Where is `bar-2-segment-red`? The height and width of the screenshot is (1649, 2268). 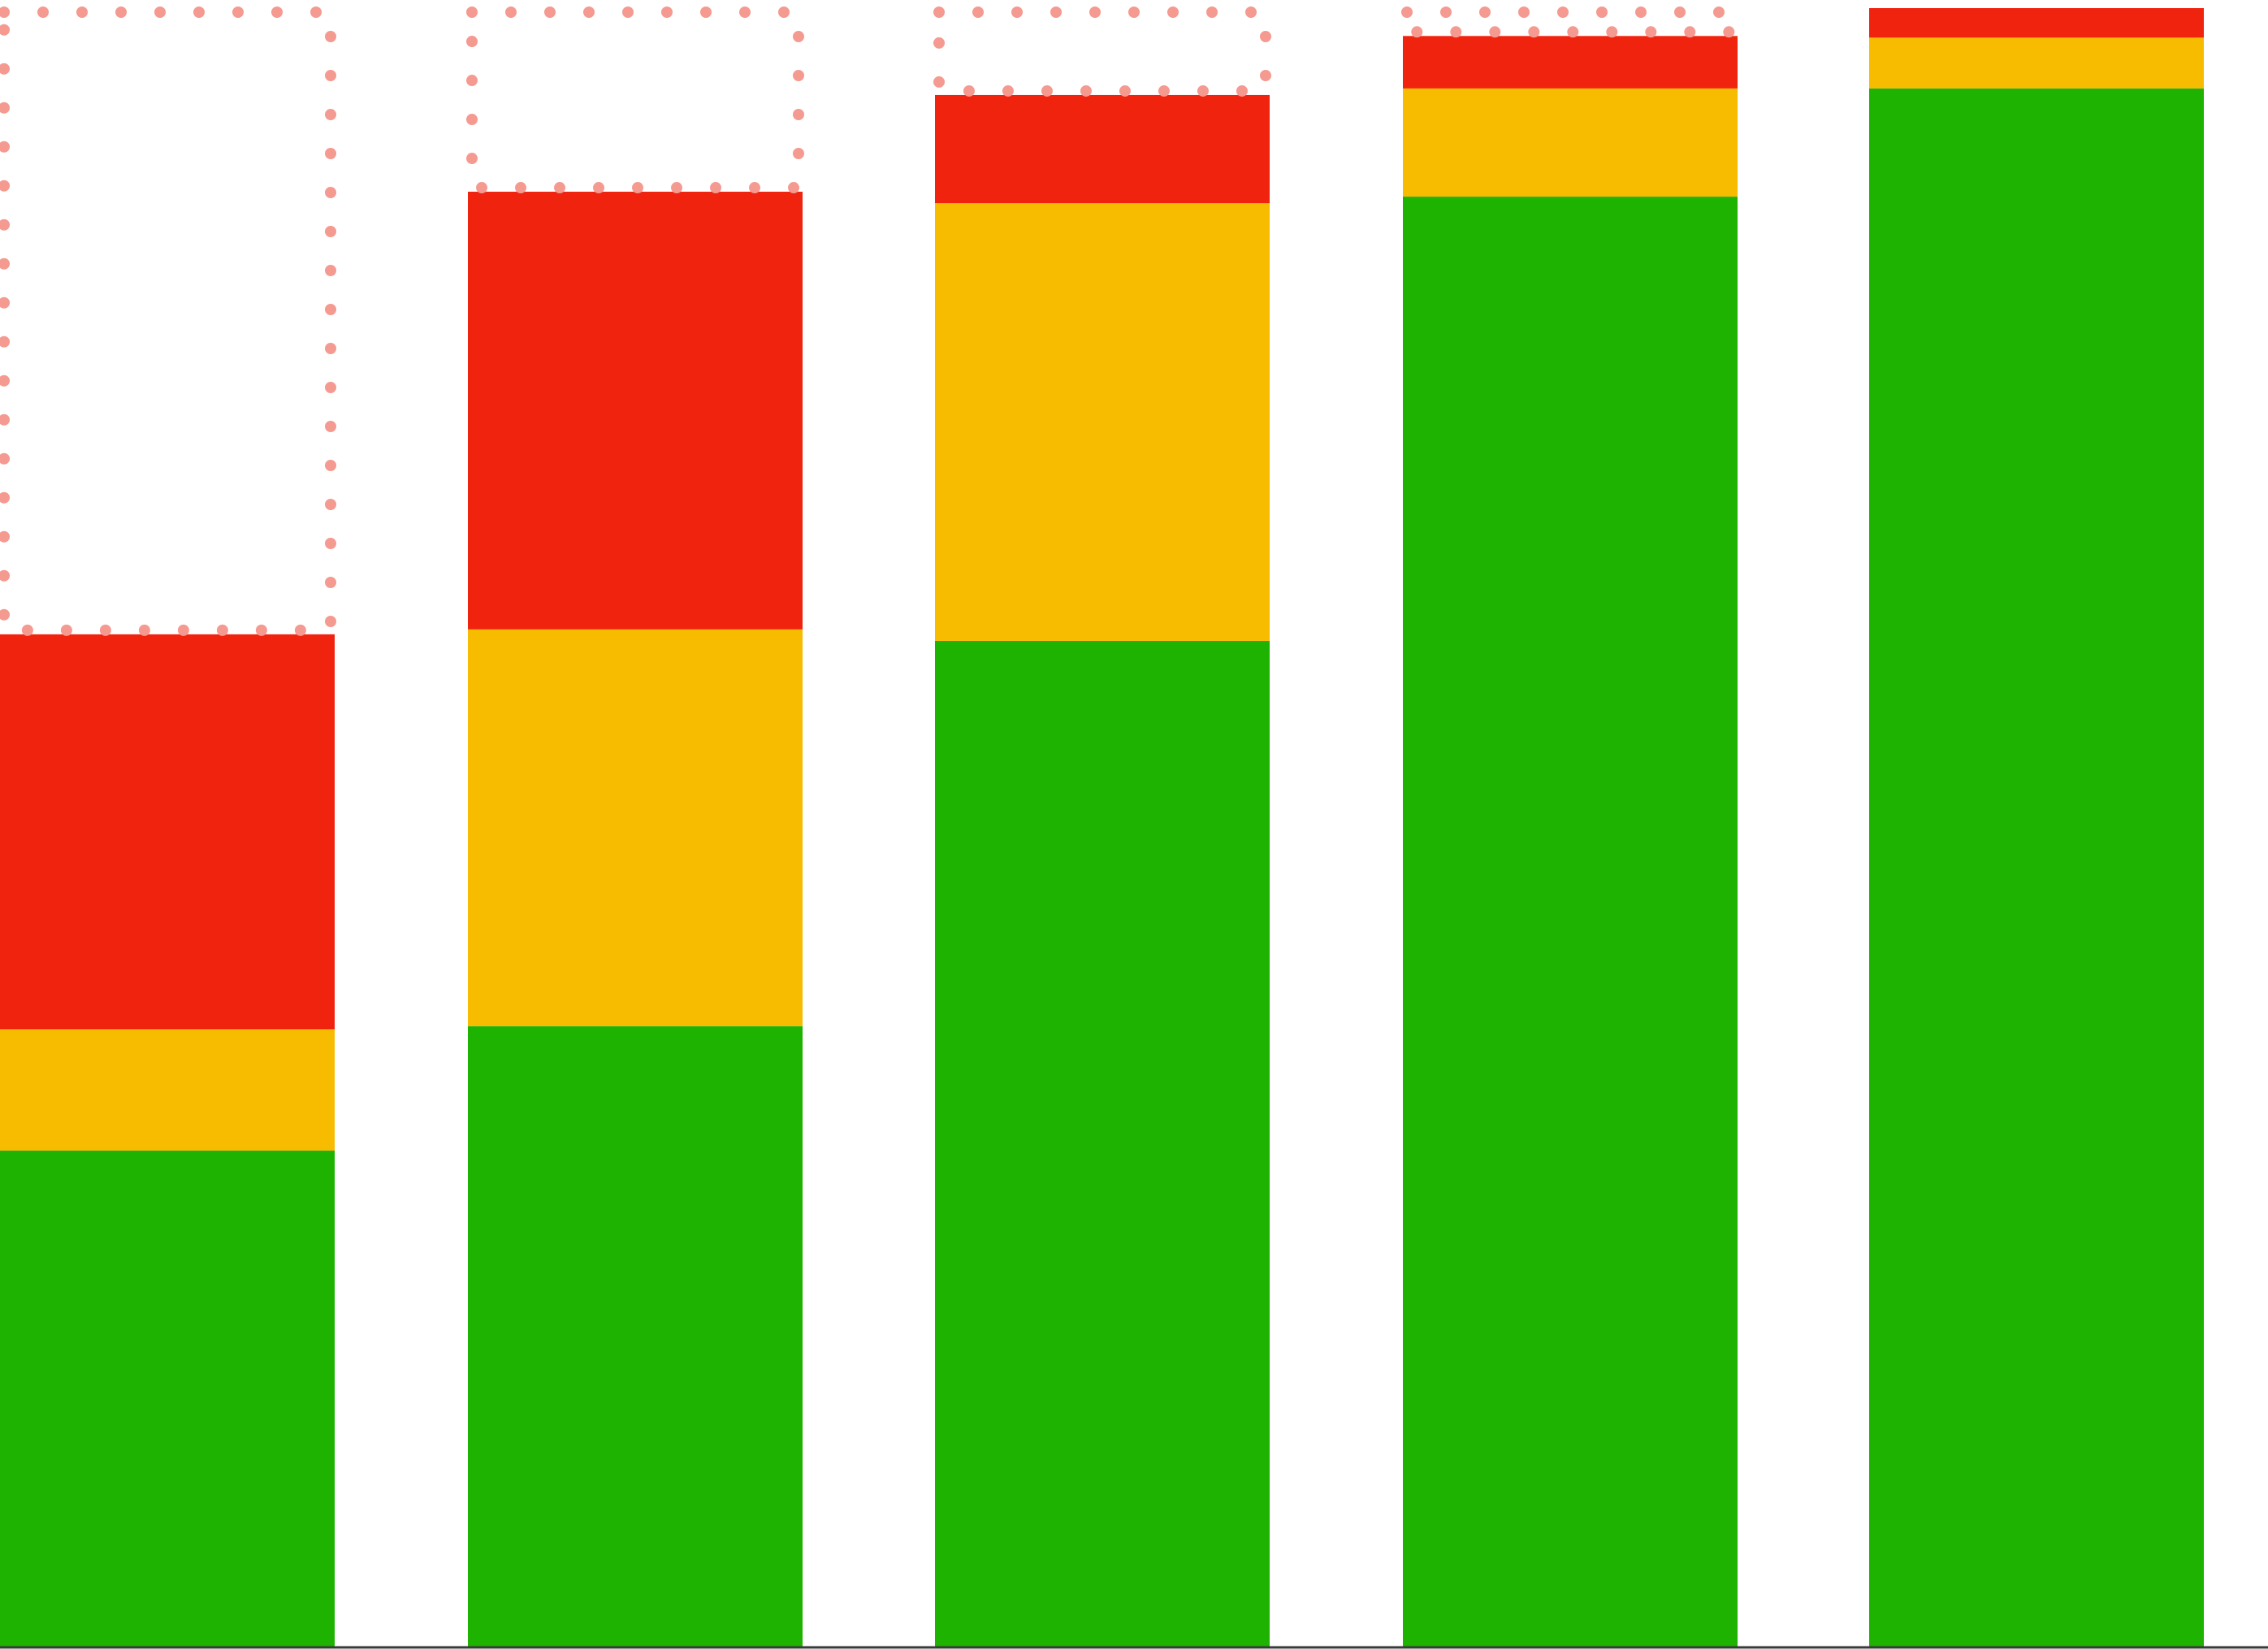
bar-2-segment-red is located at coordinates (636, 411).